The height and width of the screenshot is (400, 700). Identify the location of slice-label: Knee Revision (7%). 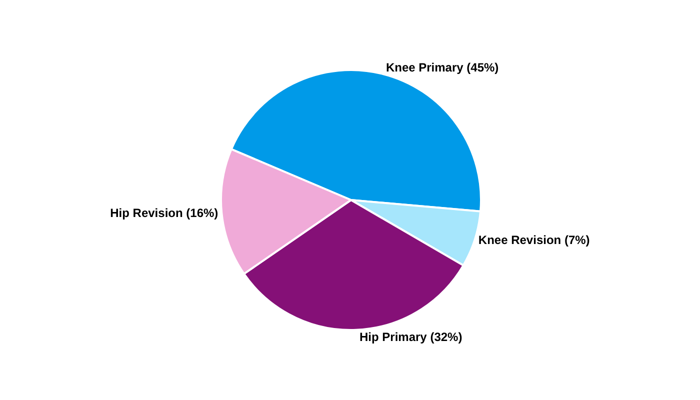
(534, 239).